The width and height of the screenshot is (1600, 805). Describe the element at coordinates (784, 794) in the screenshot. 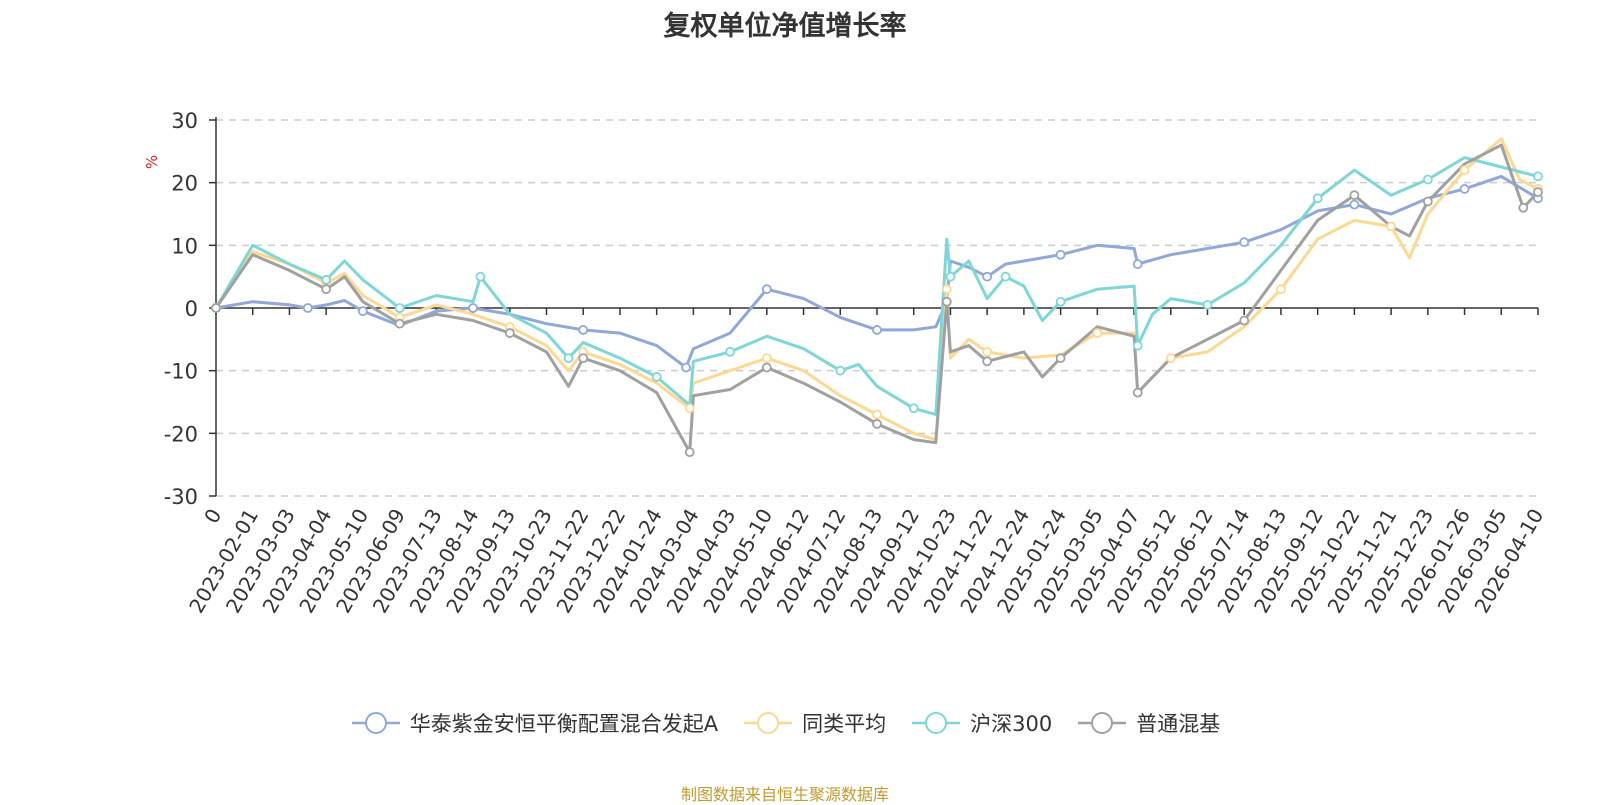

I see `source-note: 制图数据来自恒生聚源数据库` at that location.